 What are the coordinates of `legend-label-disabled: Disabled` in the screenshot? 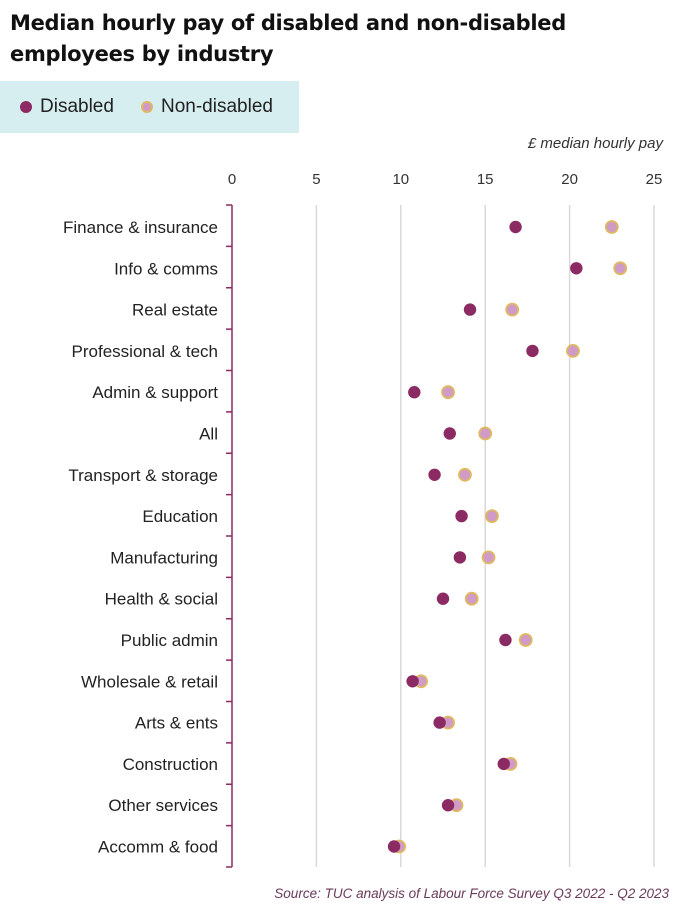 It's located at (77, 106).